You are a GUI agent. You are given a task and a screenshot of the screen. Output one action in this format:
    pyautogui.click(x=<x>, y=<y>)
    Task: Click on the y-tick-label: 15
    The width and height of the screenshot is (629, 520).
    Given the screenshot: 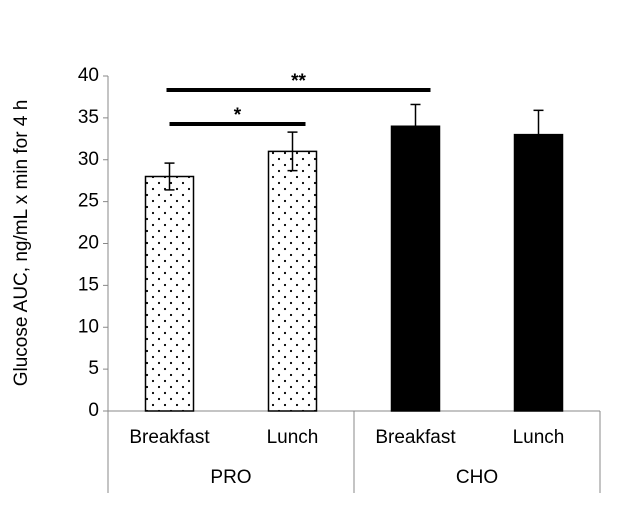 What is the action you would take?
    pyautogui.click(x=88, y=284)
    